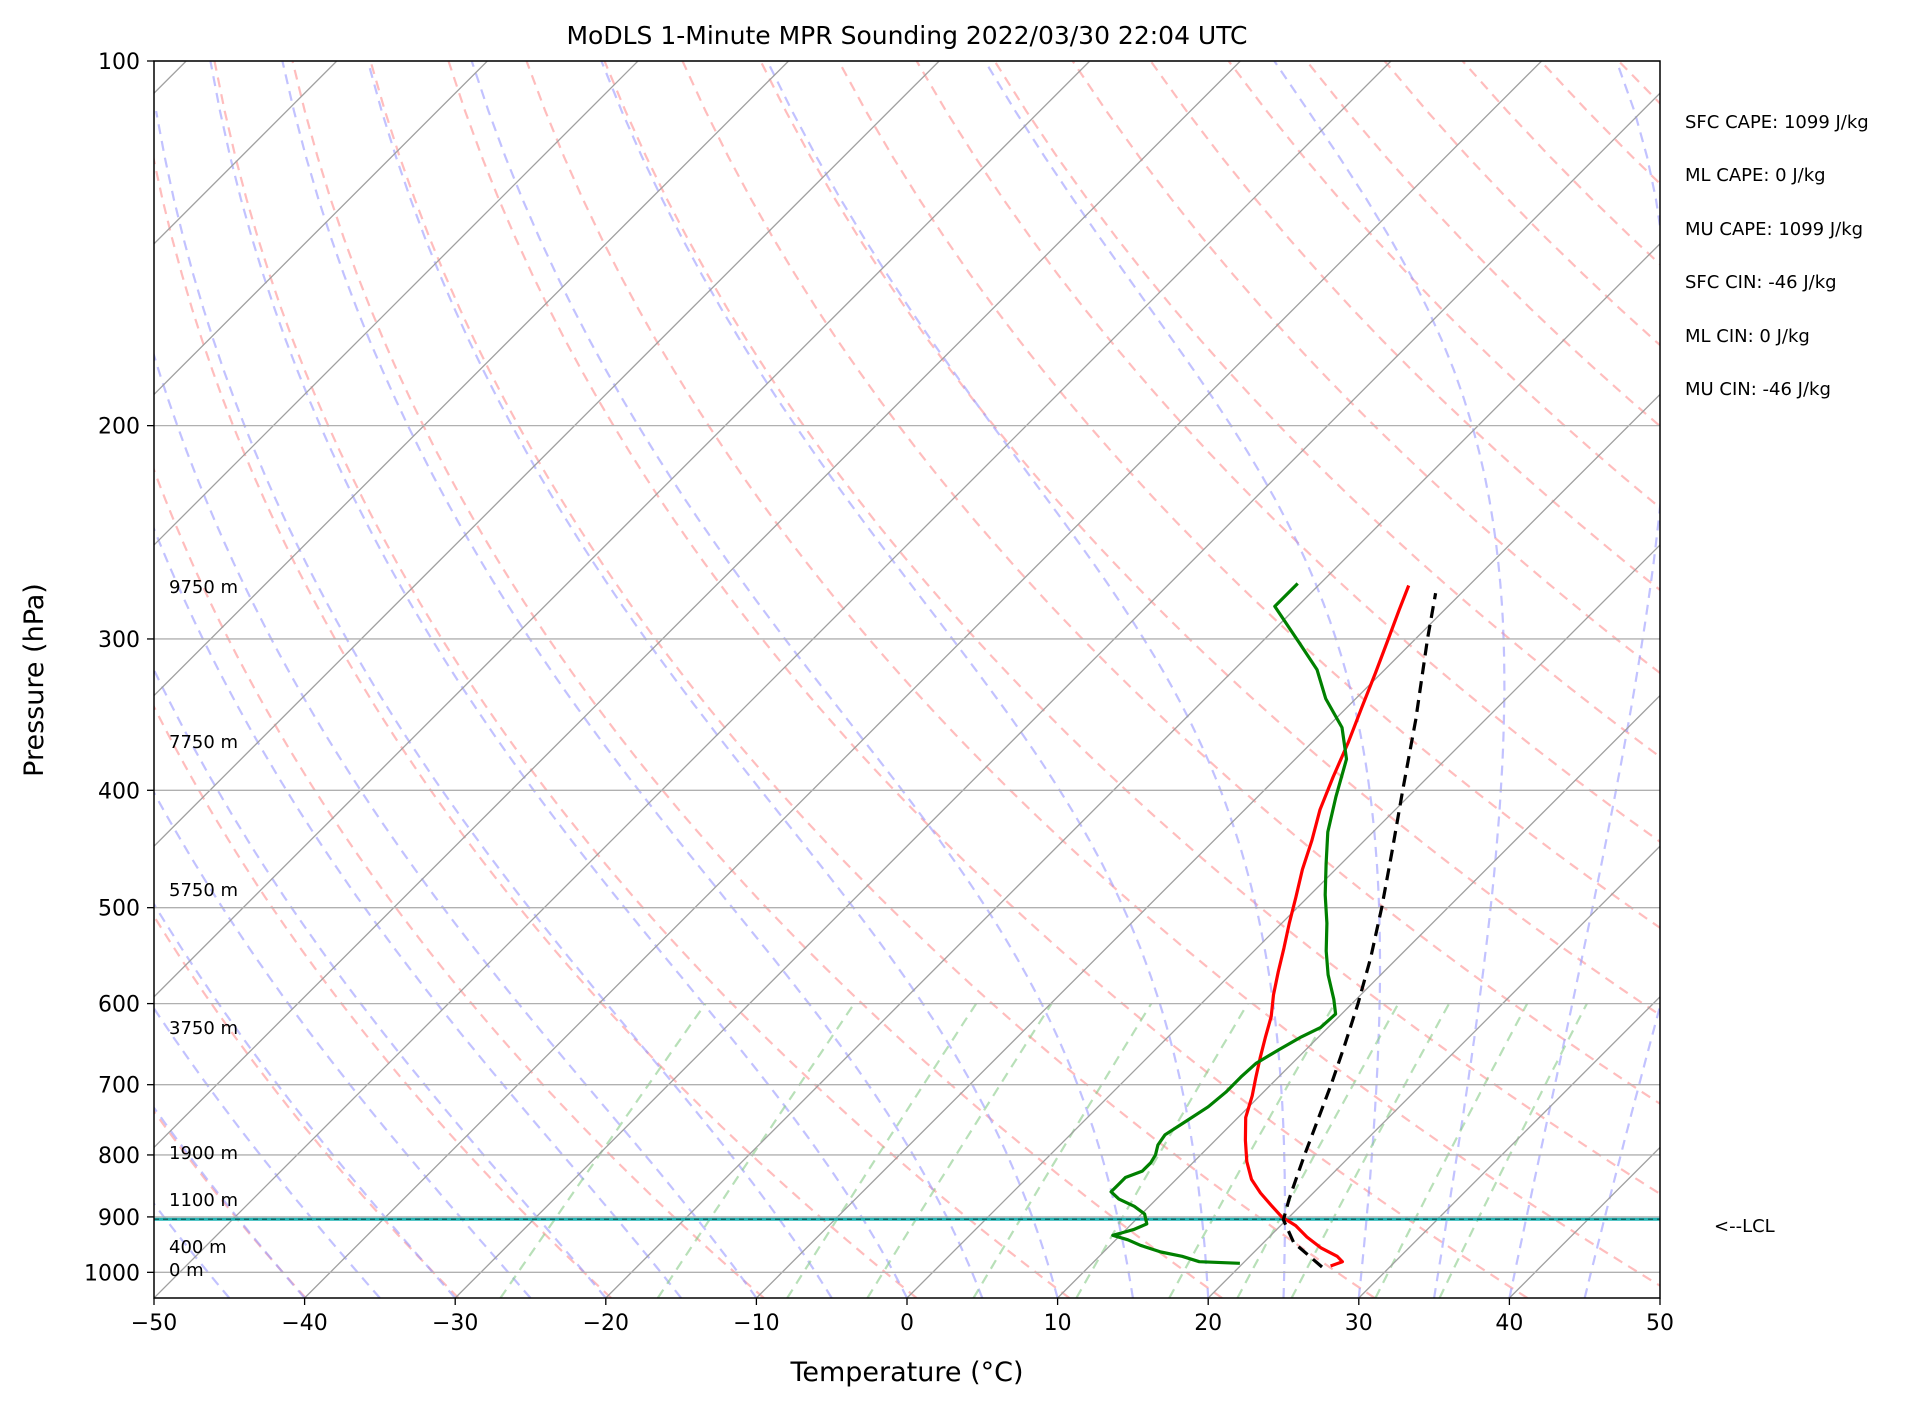 The image size is (1925, 1406). I want to click on mu-cape-stat: MU CAPE: 1099 J/kg, so click(1774, 229).